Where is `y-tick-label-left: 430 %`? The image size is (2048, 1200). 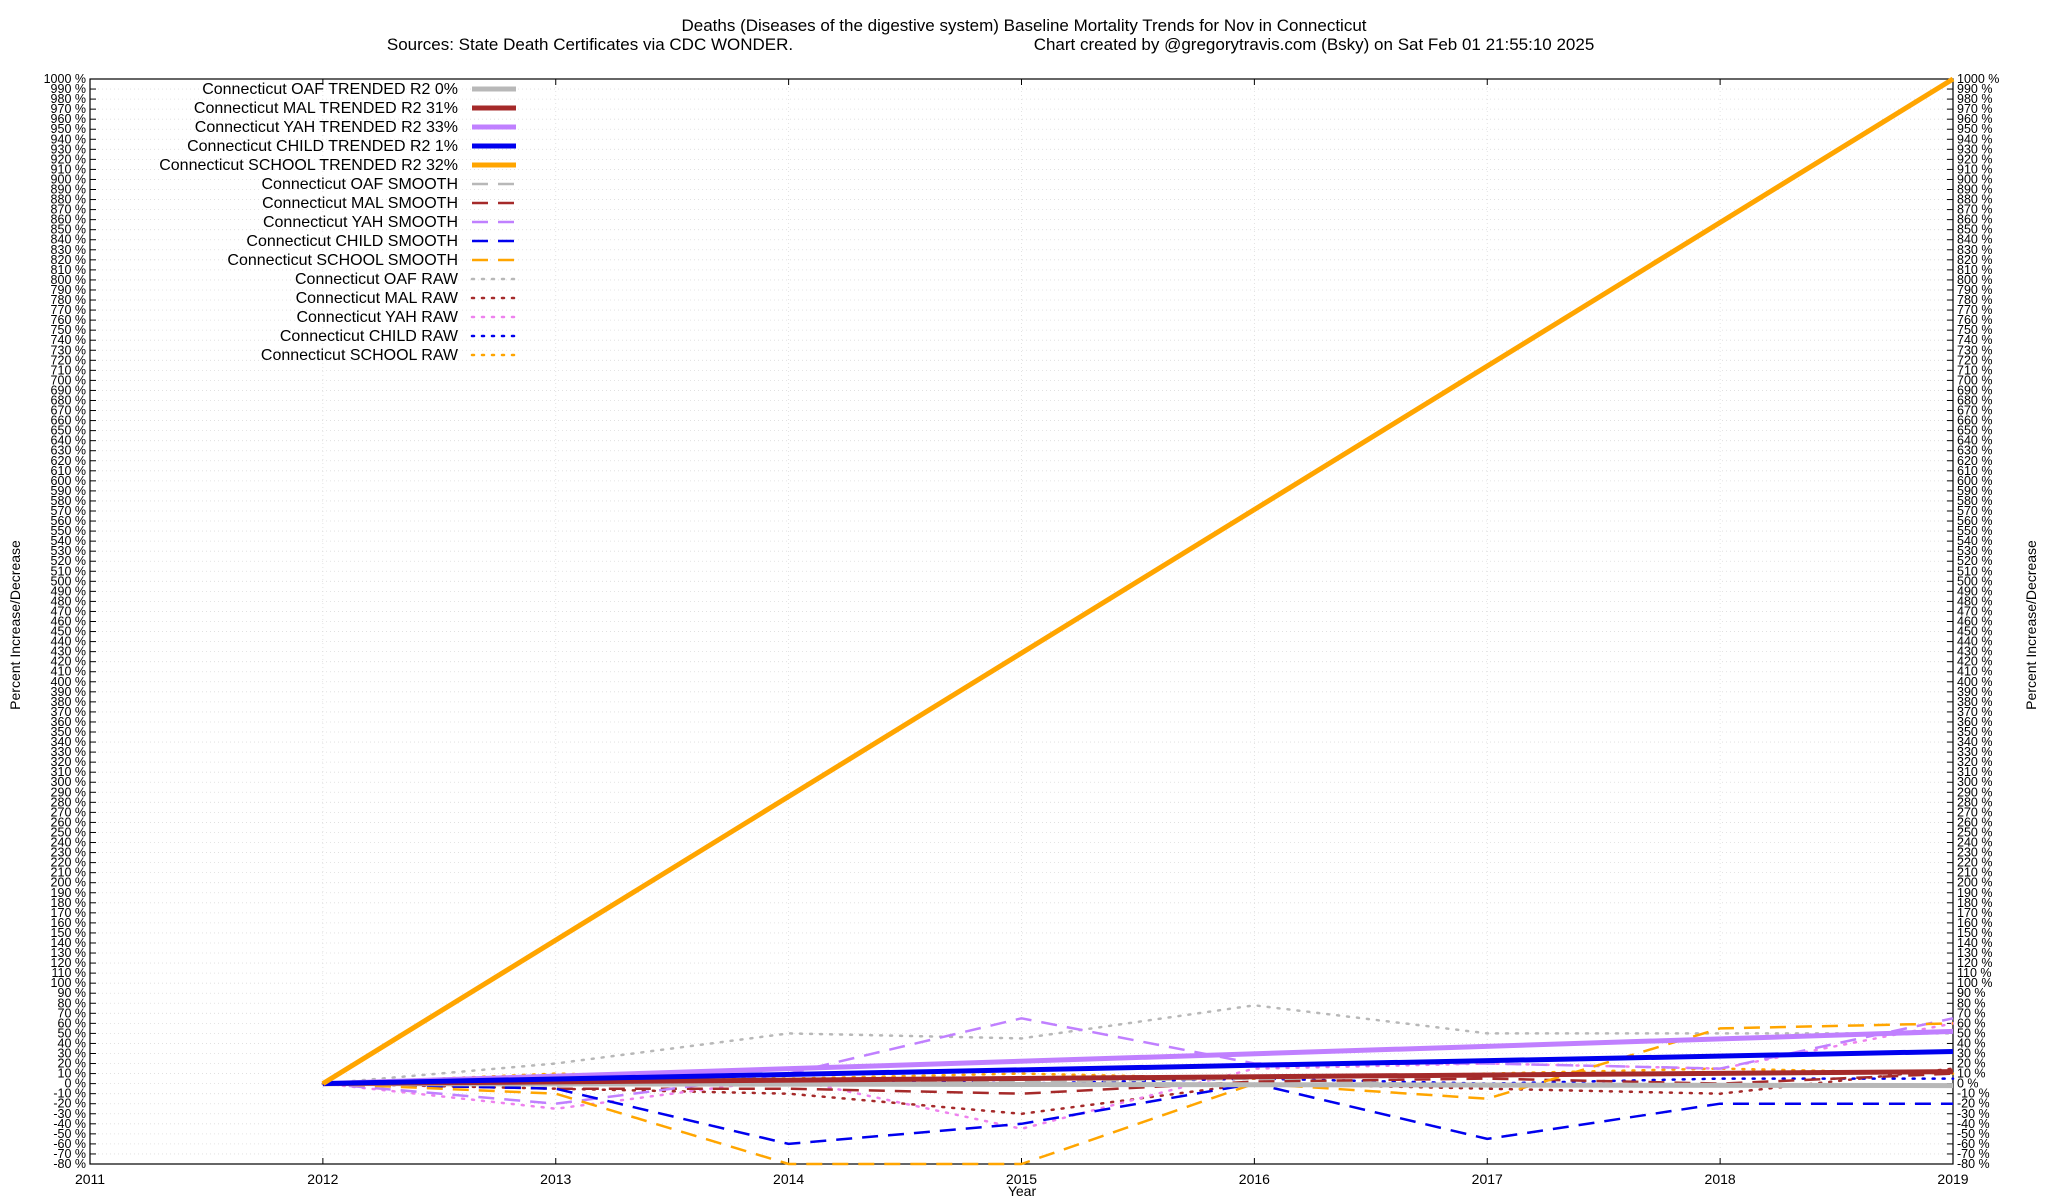
y-tick-label-left: 430 % is located at coordinates (68, 652).